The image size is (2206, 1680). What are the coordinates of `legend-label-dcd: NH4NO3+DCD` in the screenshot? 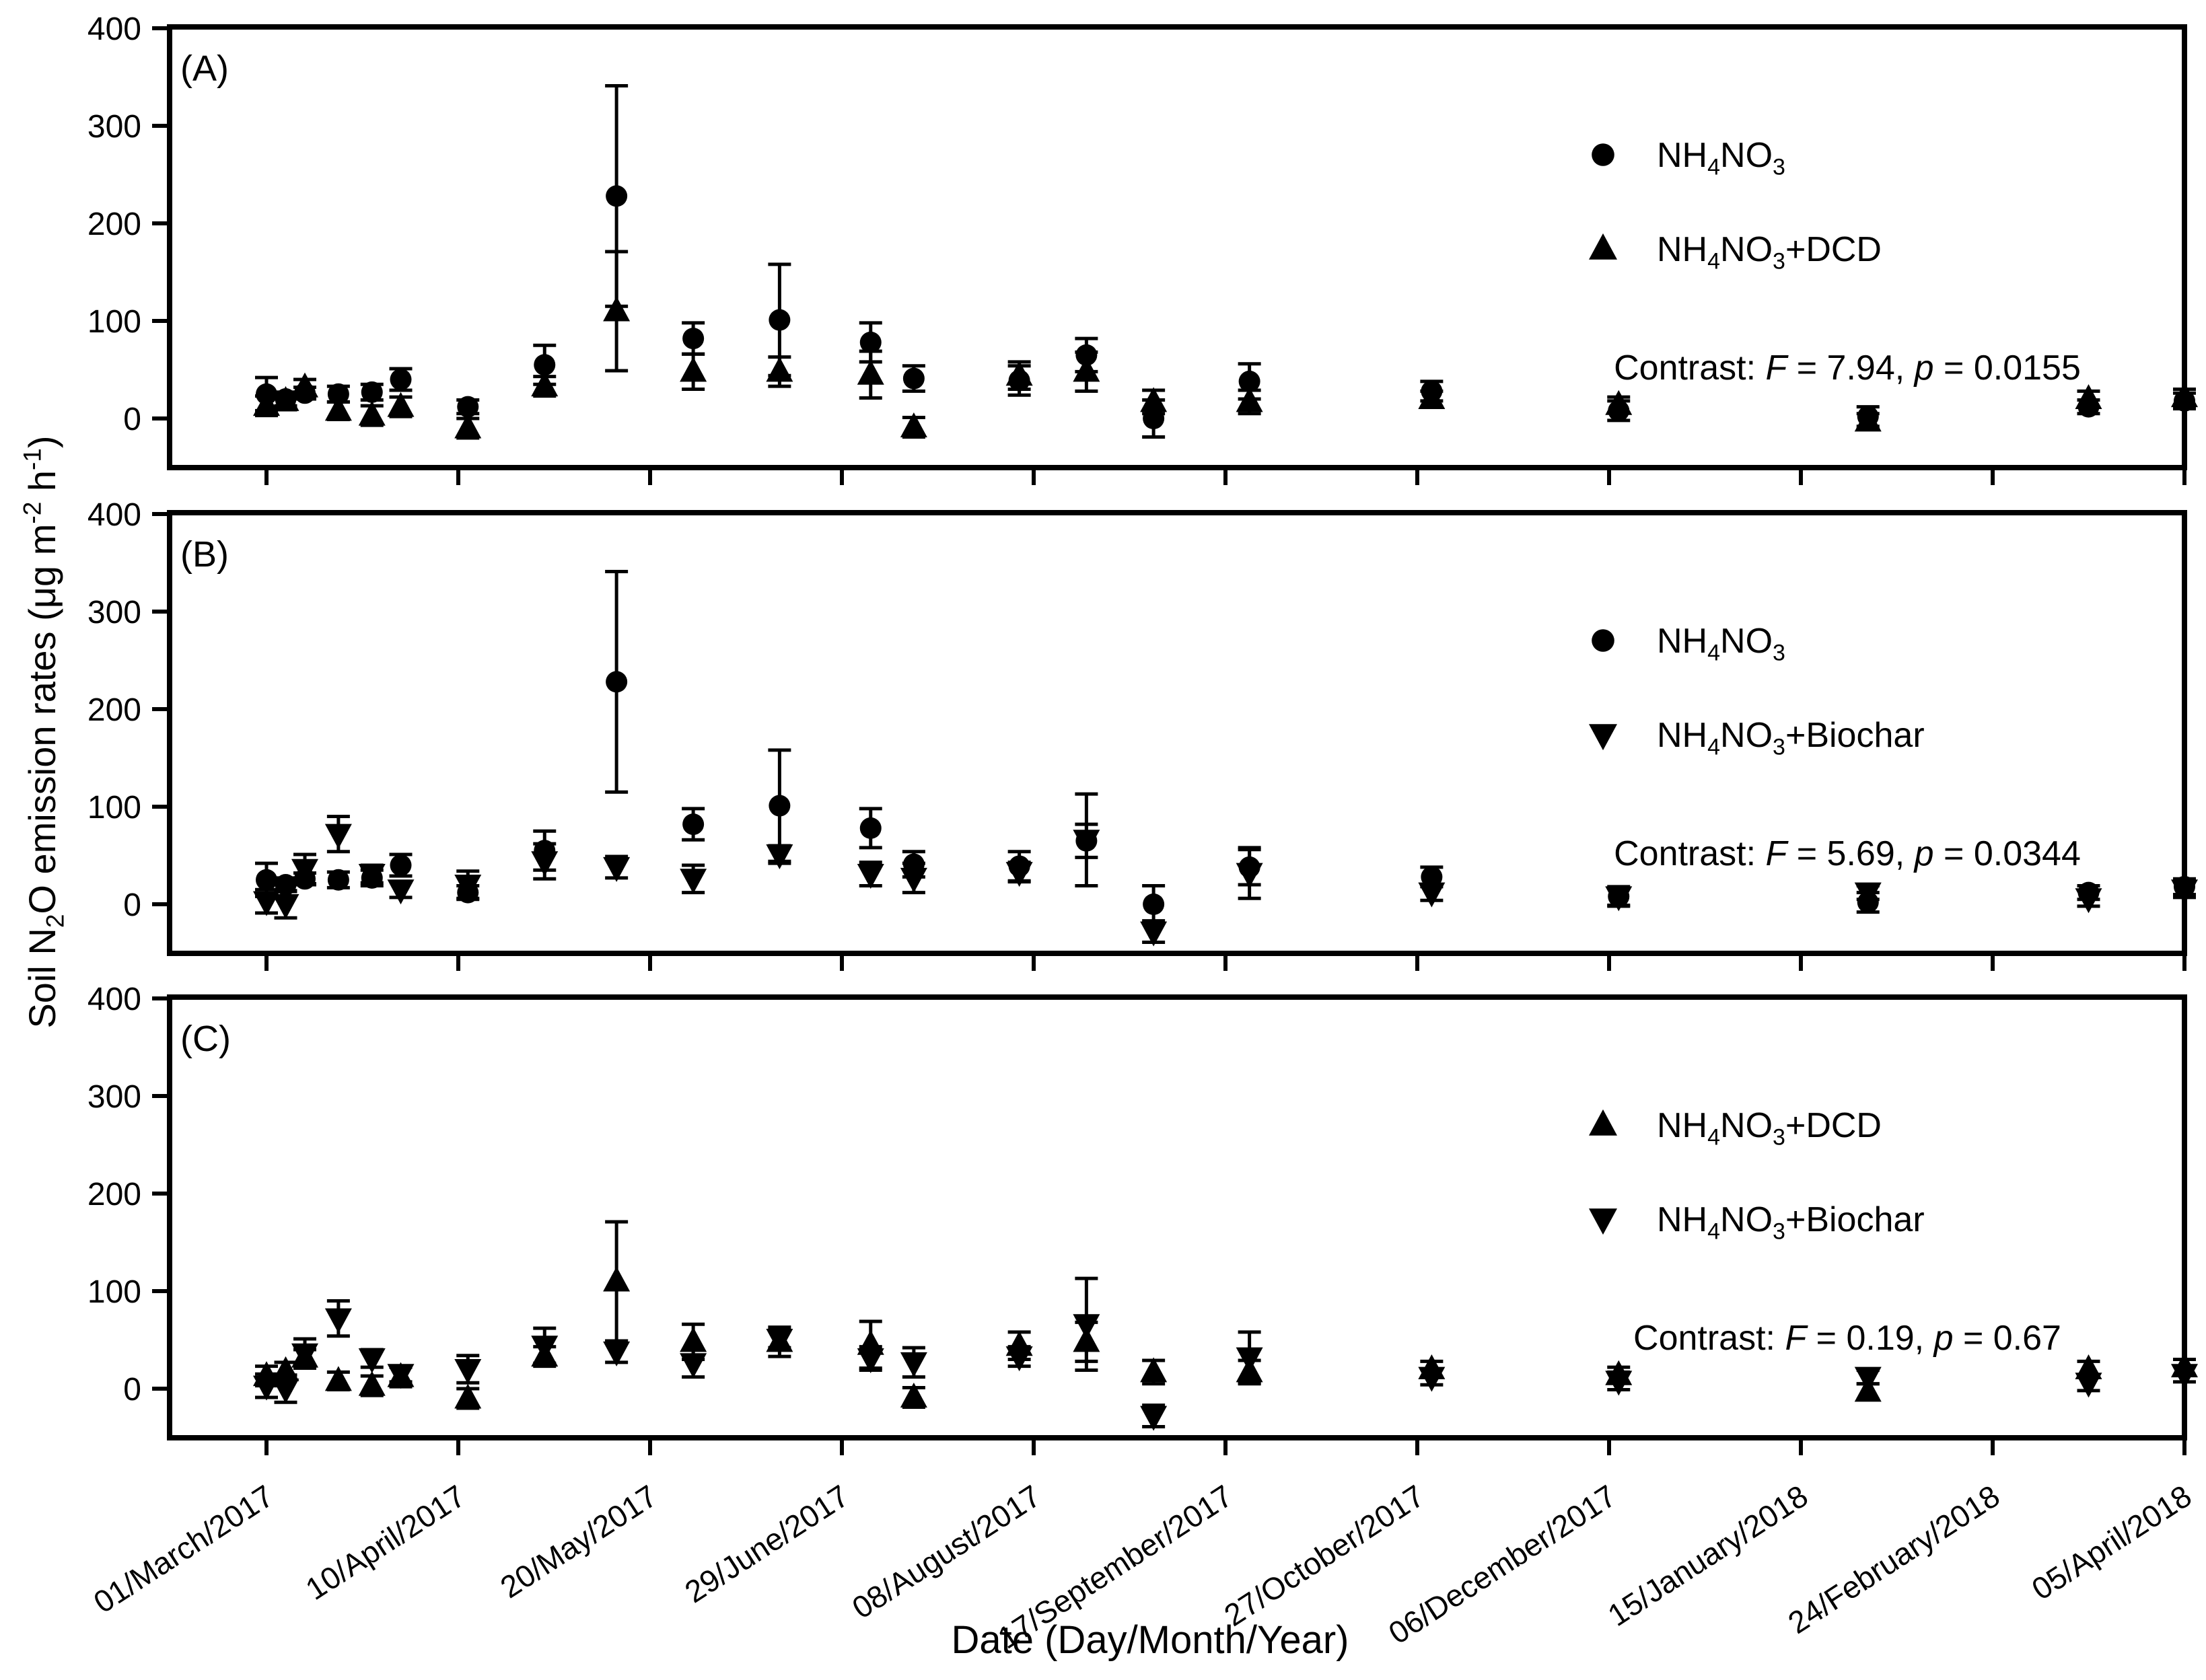 It's located at (1769, 1128).